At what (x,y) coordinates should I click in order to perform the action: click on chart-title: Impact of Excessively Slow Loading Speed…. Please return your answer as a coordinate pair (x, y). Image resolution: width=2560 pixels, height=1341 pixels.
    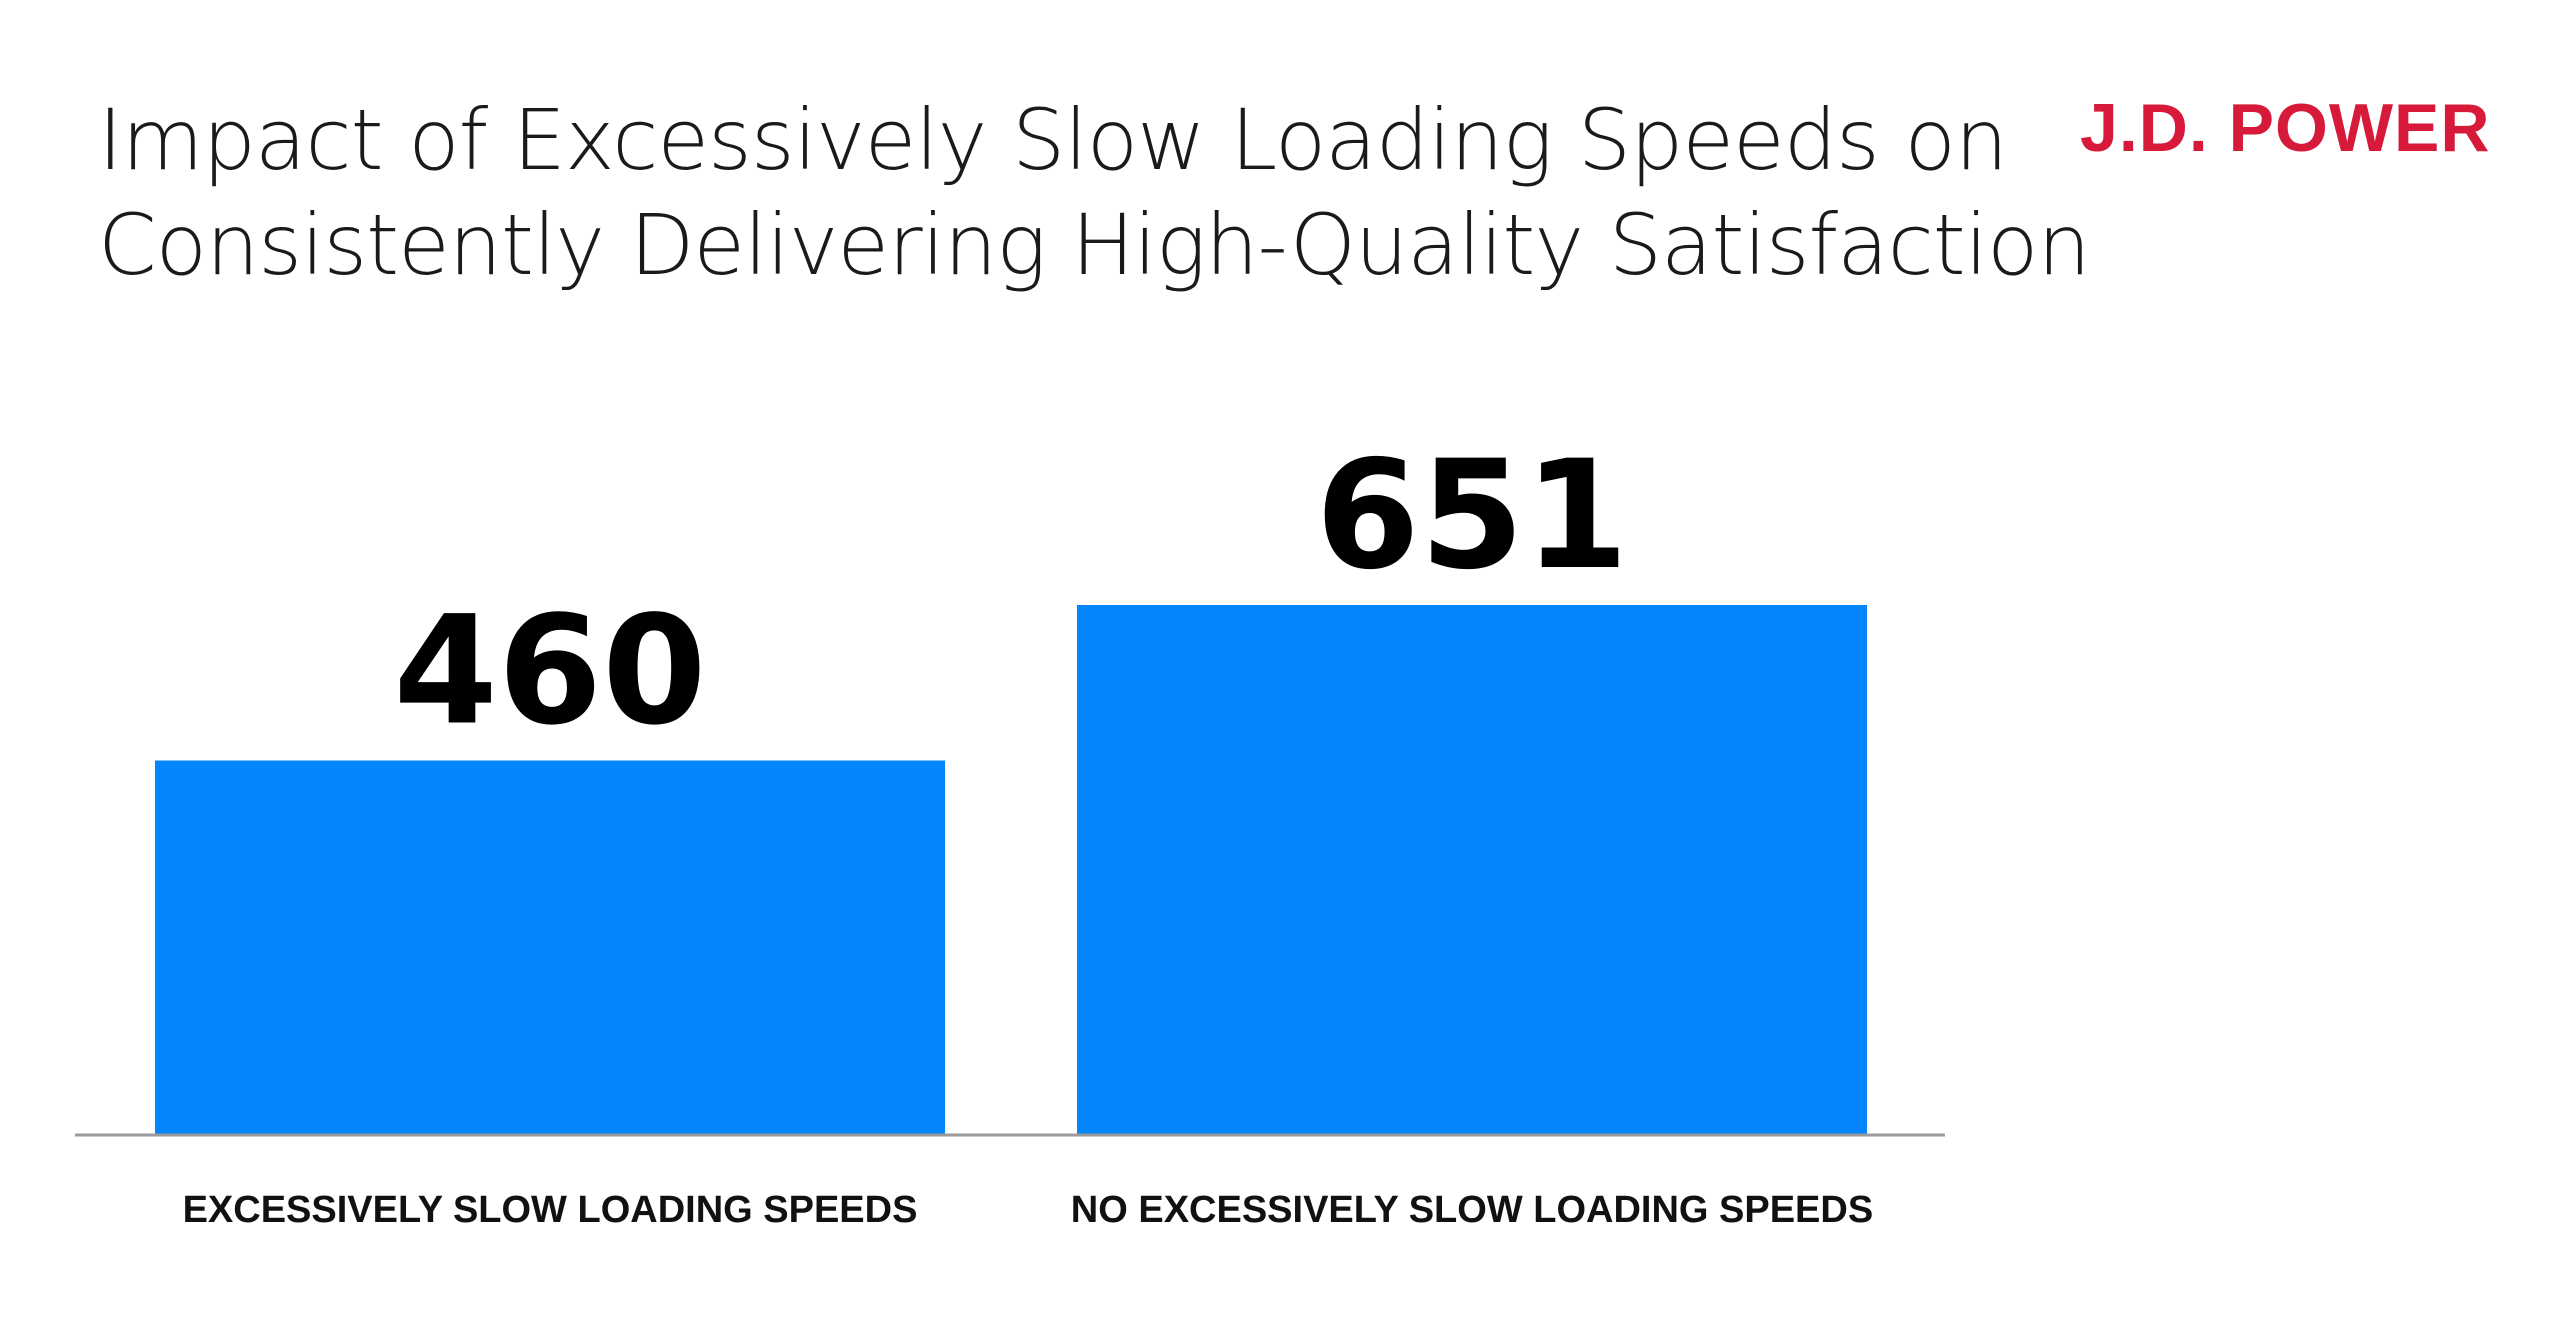
    Looking at the image, I should click on (1094, 193).